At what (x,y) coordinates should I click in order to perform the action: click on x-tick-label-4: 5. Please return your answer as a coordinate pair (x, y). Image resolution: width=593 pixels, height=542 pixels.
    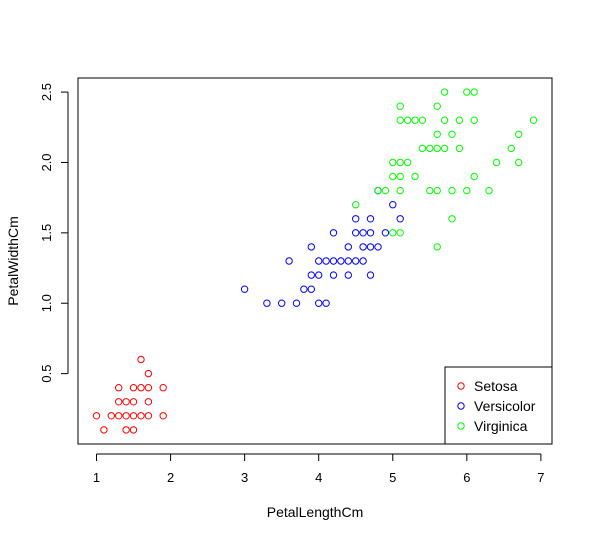
    Looking at the image, I should click on (392, 477).